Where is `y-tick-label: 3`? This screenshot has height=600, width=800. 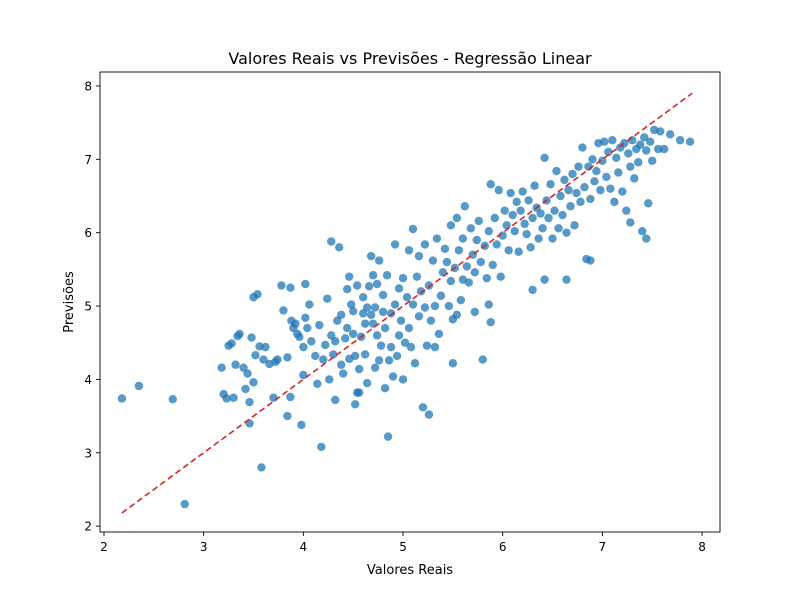 y-tick-label: 3 is located at coordinates (88, 453).